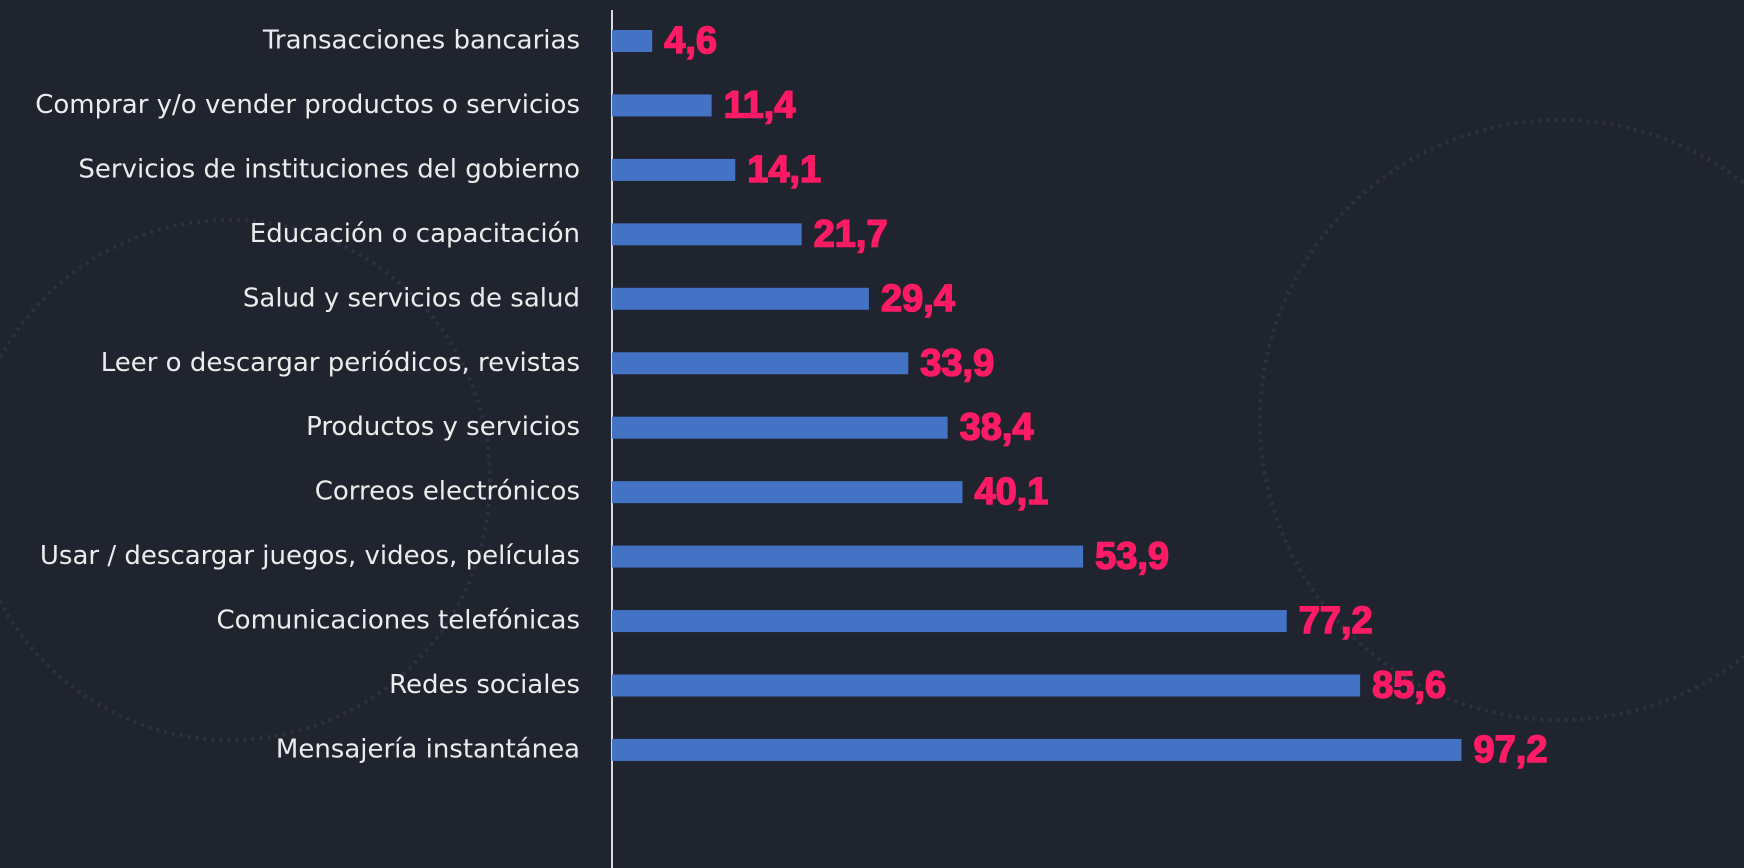  Describe the element at coordinates (329, 169) in the screenshot. I see `y-tick-label: Servicios de instituciones del gobierno` at that location.